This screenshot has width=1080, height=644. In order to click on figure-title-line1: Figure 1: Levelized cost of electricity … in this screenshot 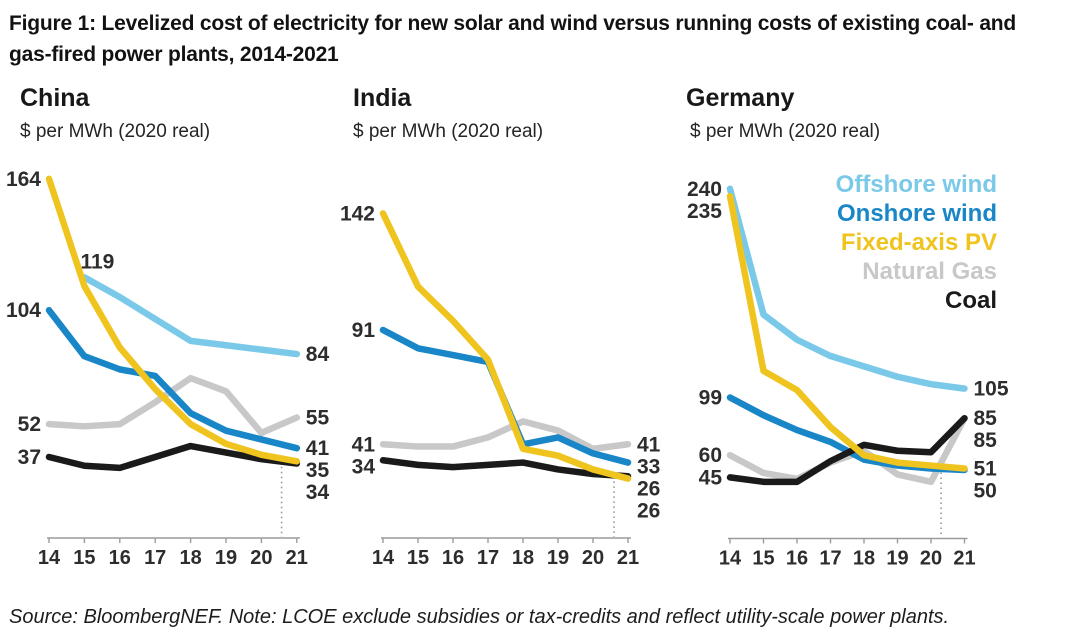, I will do `click(513, 23)`.